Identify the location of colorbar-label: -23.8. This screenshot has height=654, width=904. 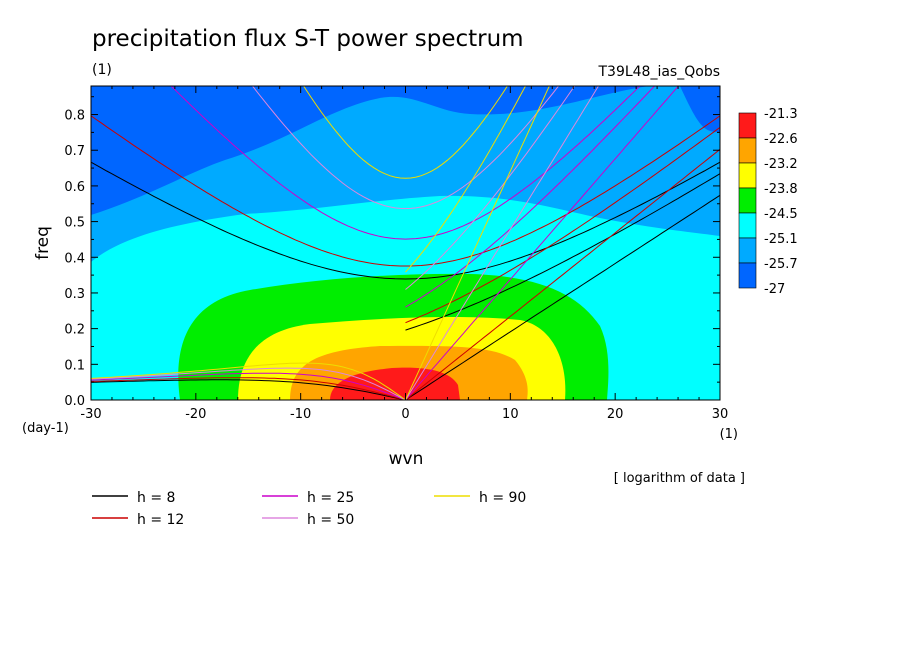
(781, 189).